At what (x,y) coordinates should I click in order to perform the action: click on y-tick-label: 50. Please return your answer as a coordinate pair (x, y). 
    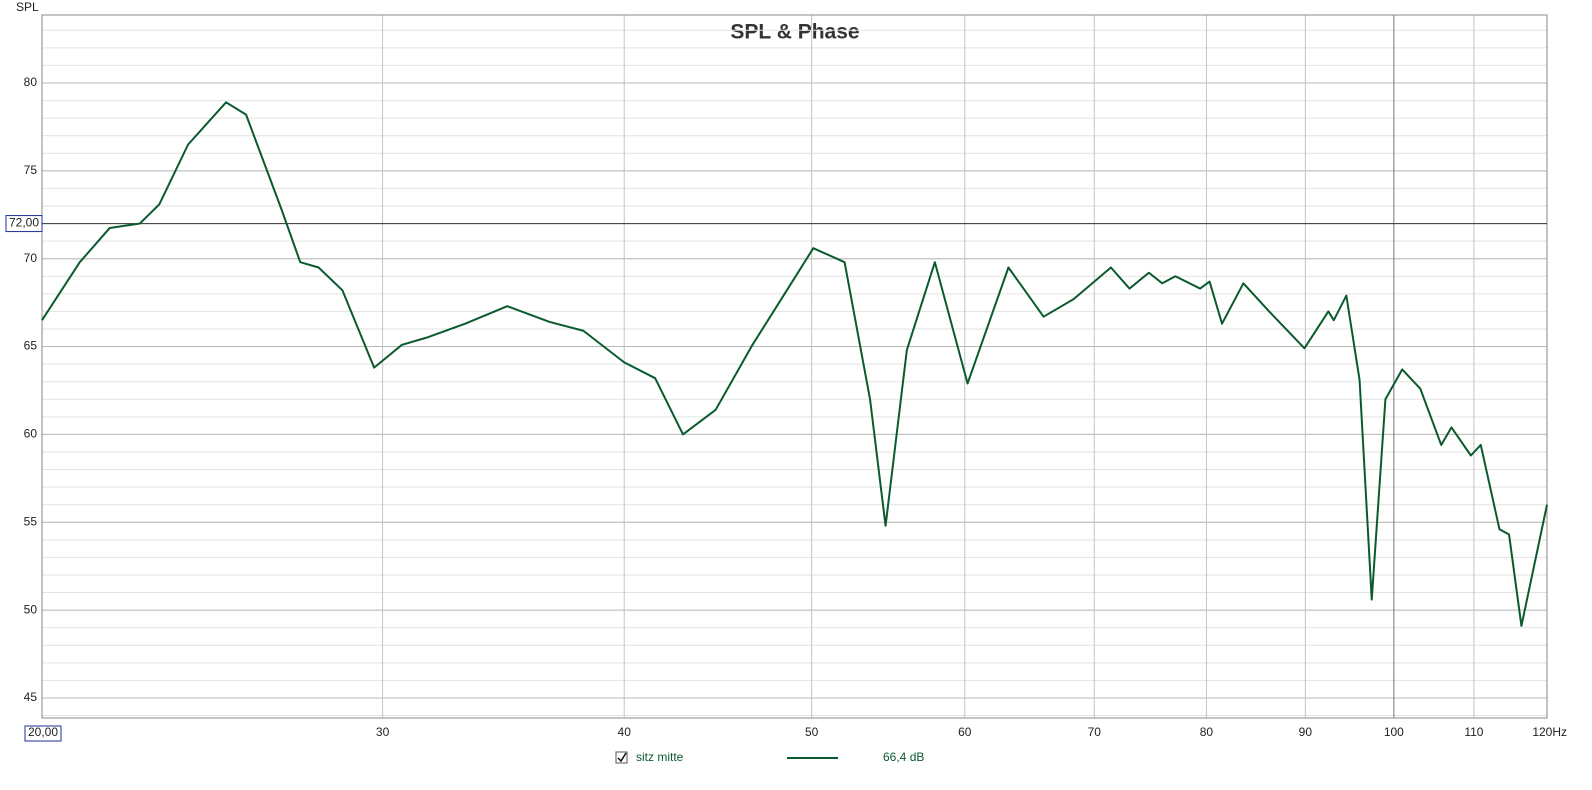
    Looking at the image, I should click on (31, 609).